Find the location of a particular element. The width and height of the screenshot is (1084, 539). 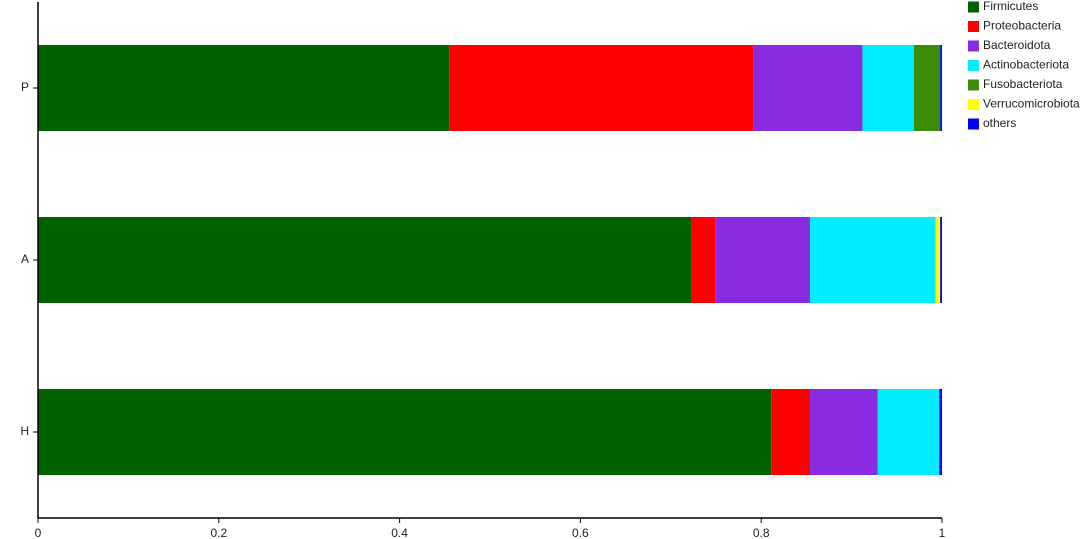

x-tick-label: 1 is located at coordinates (942, 532).